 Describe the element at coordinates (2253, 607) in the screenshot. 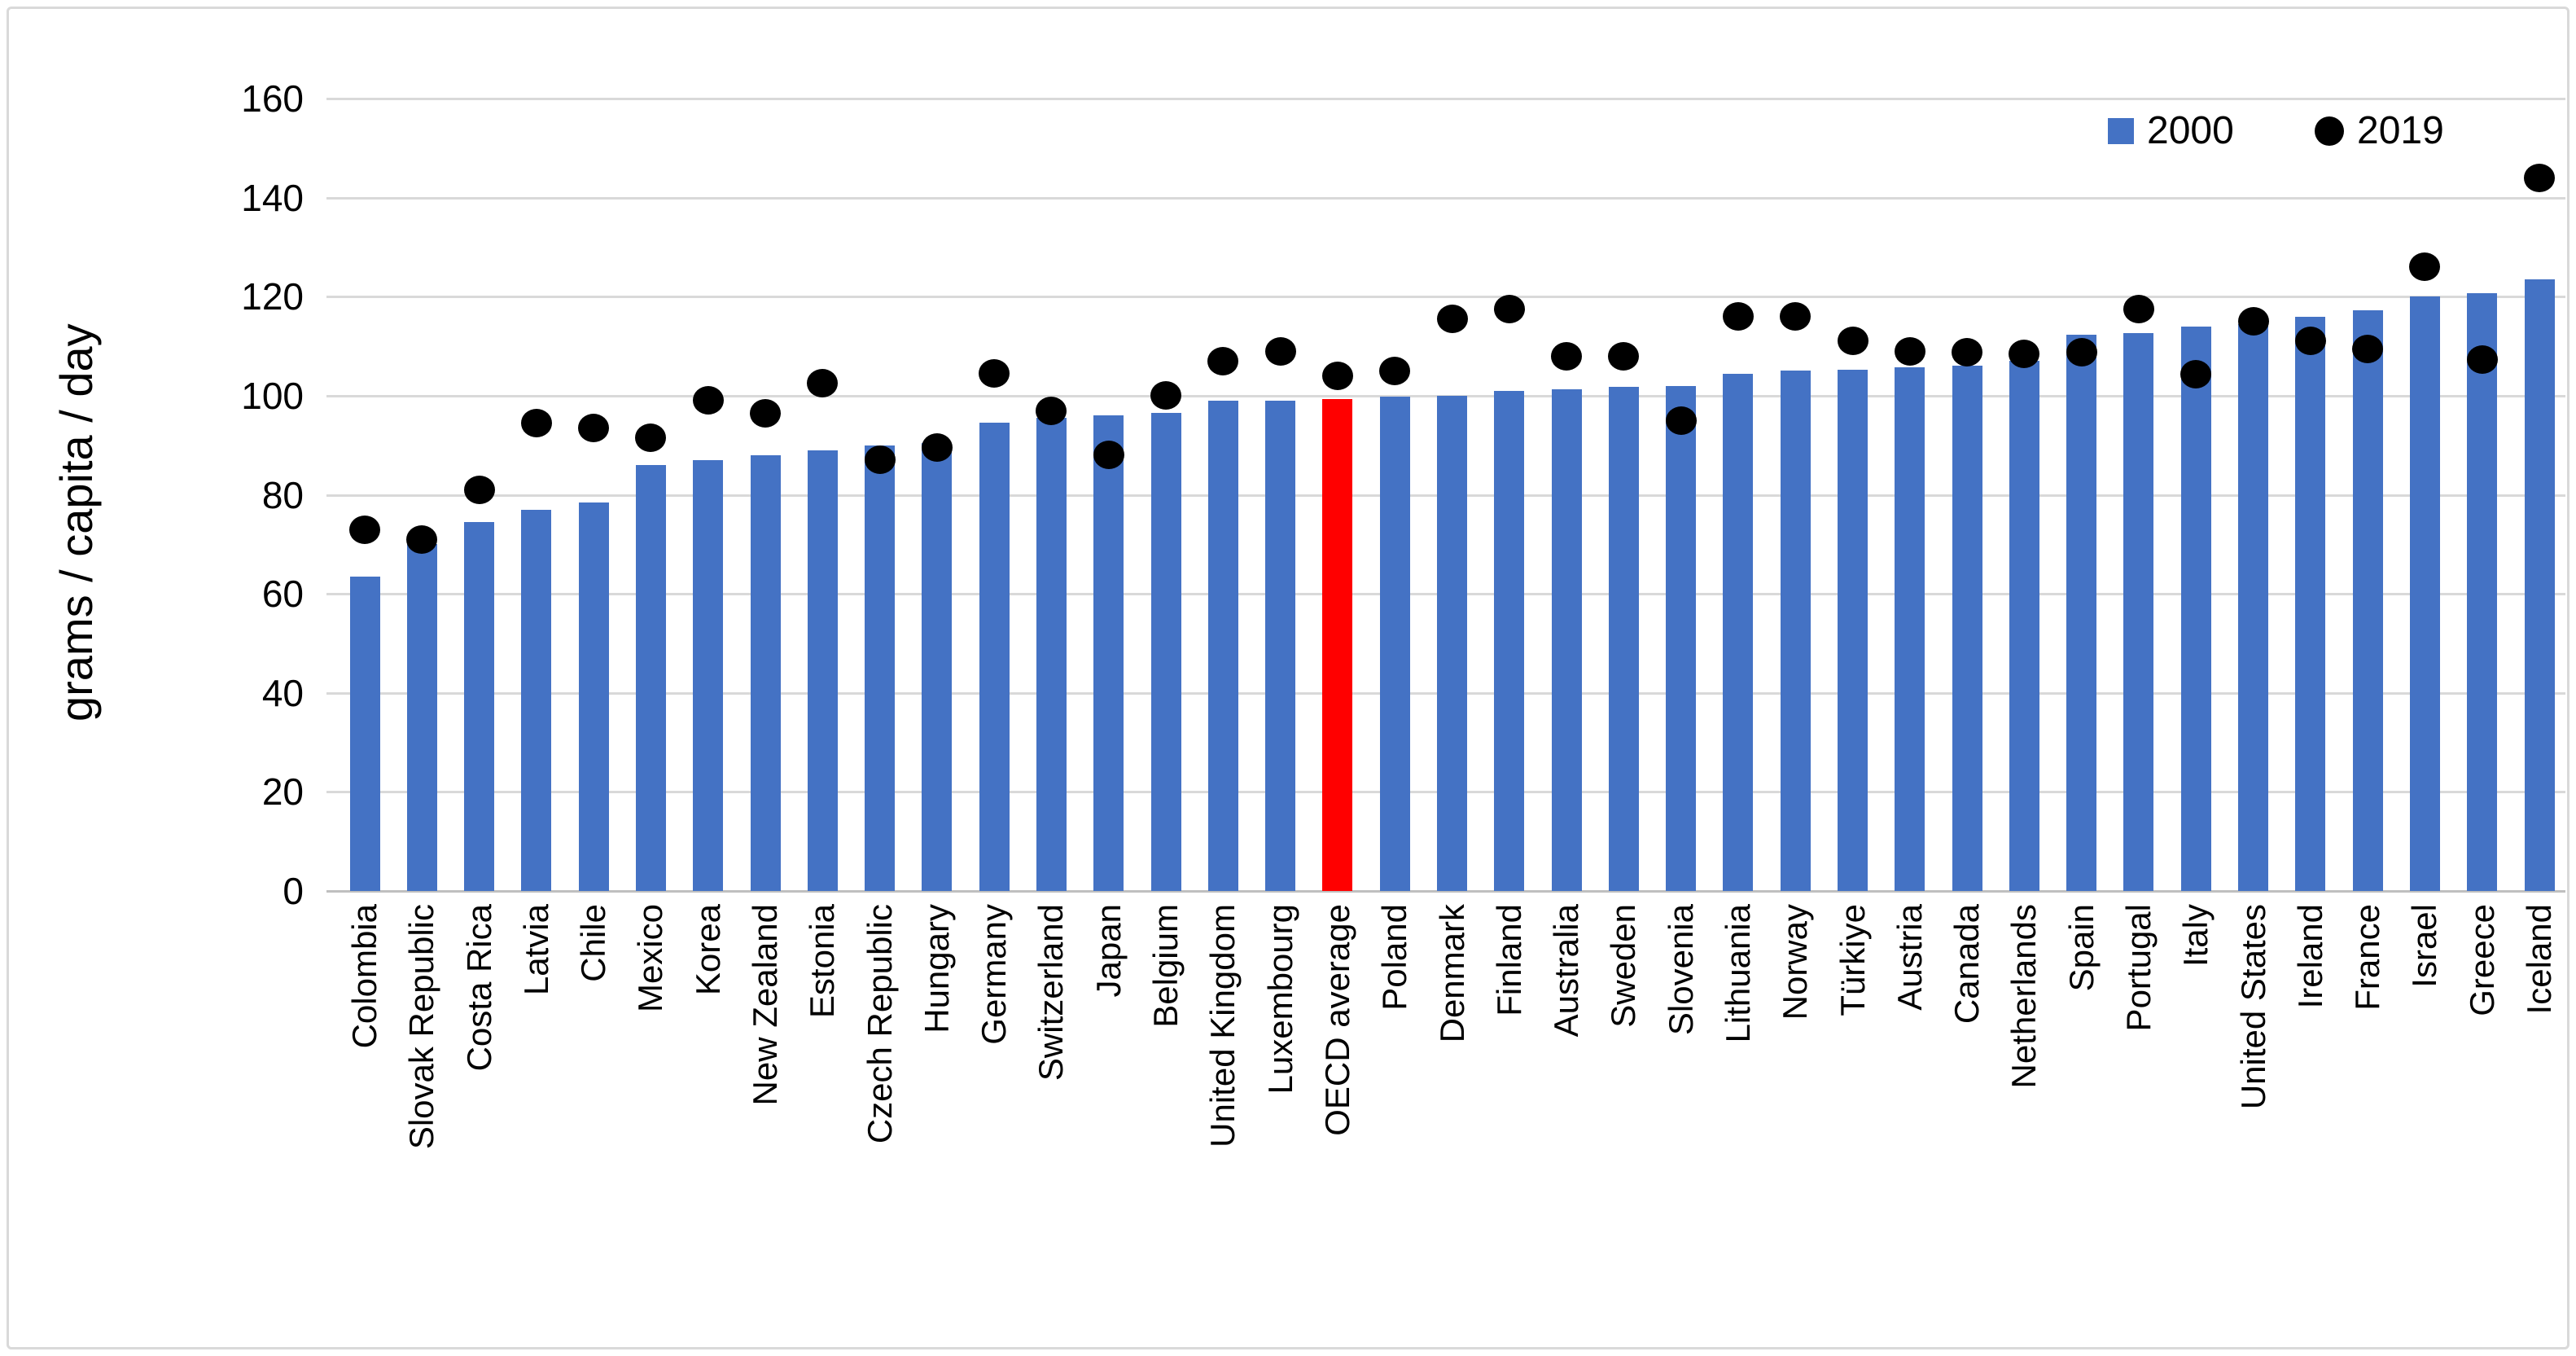

I see `bar-united-states` at that location.